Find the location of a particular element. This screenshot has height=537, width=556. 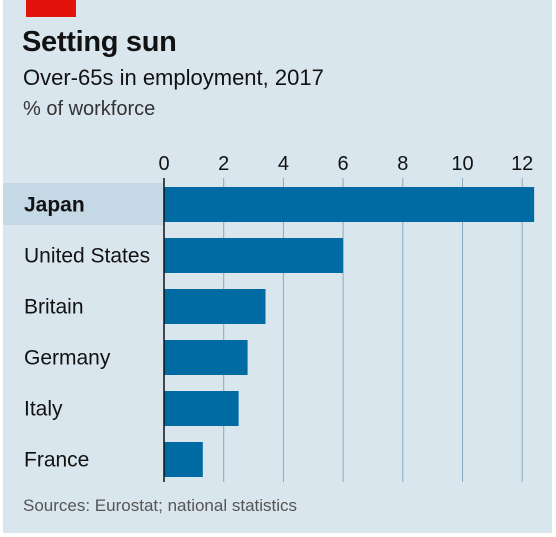

x-tick-label: 6 is located at coordinates (343, 164).